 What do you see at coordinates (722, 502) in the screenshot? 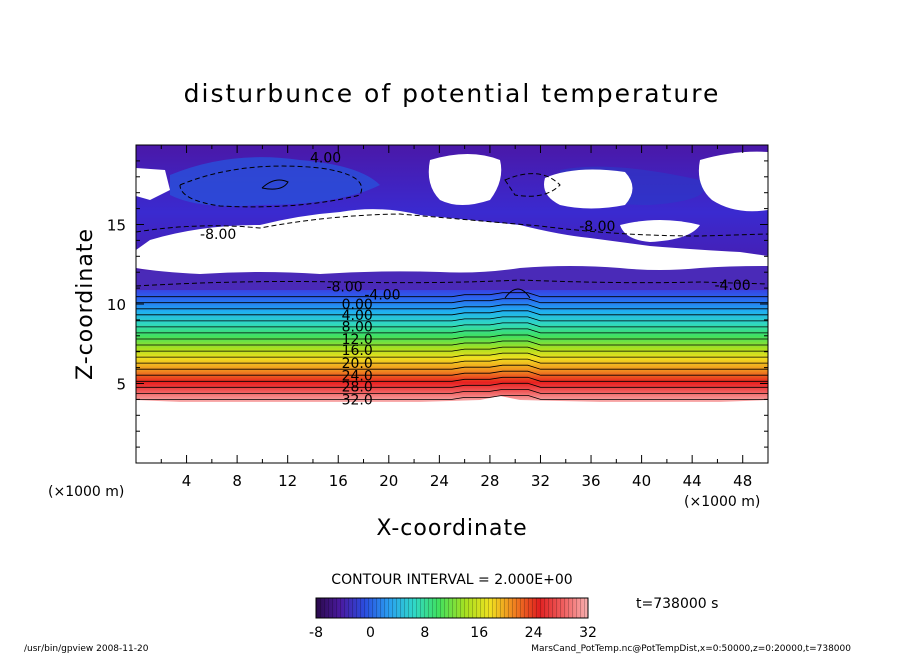
I see `x-axis-unit: (×1000 m)` at bounding box center [722, 502].